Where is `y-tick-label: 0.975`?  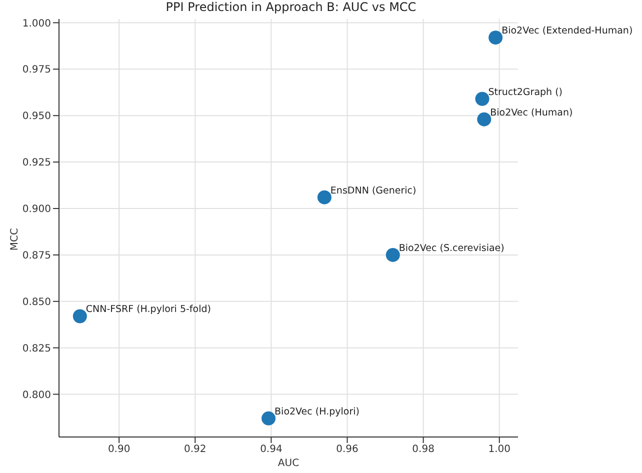
y-tick-label: 0.975 is located at coordinates (36, 70).